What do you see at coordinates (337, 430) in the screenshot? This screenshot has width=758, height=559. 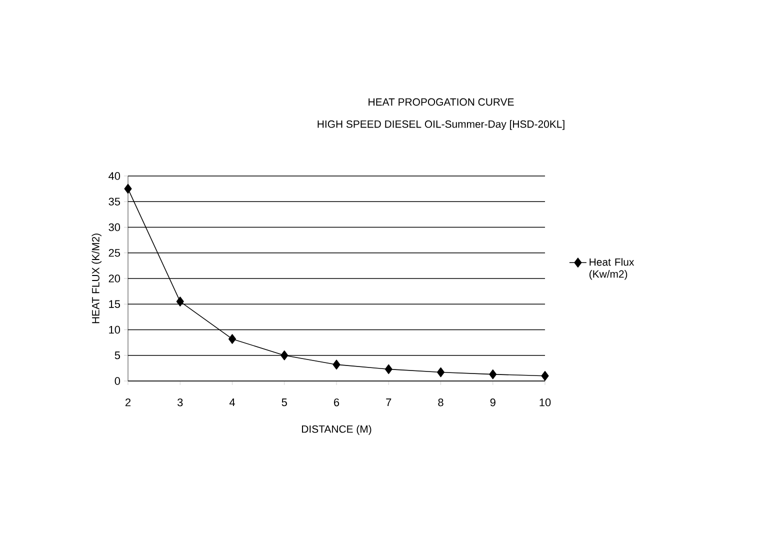 I see `x-axis-title: DISTANCE (M)` at bounding box center [337, 430].